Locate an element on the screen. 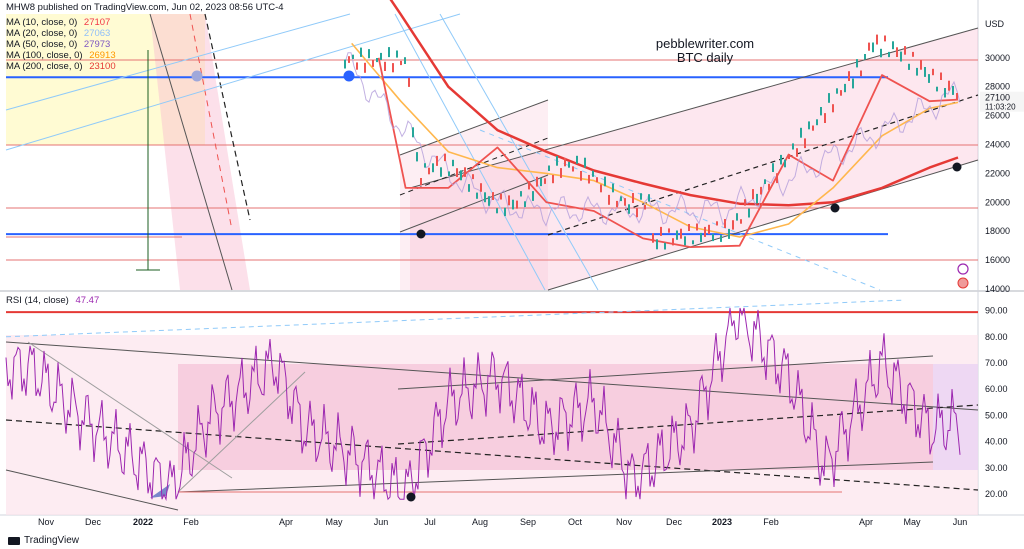 This screenshot has width=1024, height=549. last-price-label: 27100 is located at coordinates (997, 98).